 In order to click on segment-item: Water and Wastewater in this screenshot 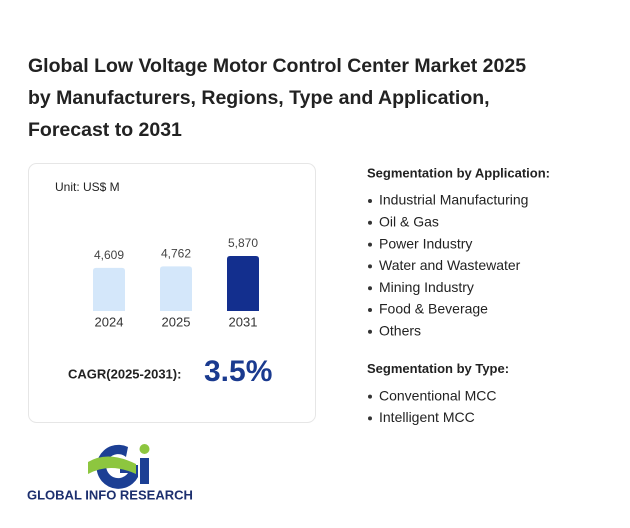, I will do `click(450, 265)`.